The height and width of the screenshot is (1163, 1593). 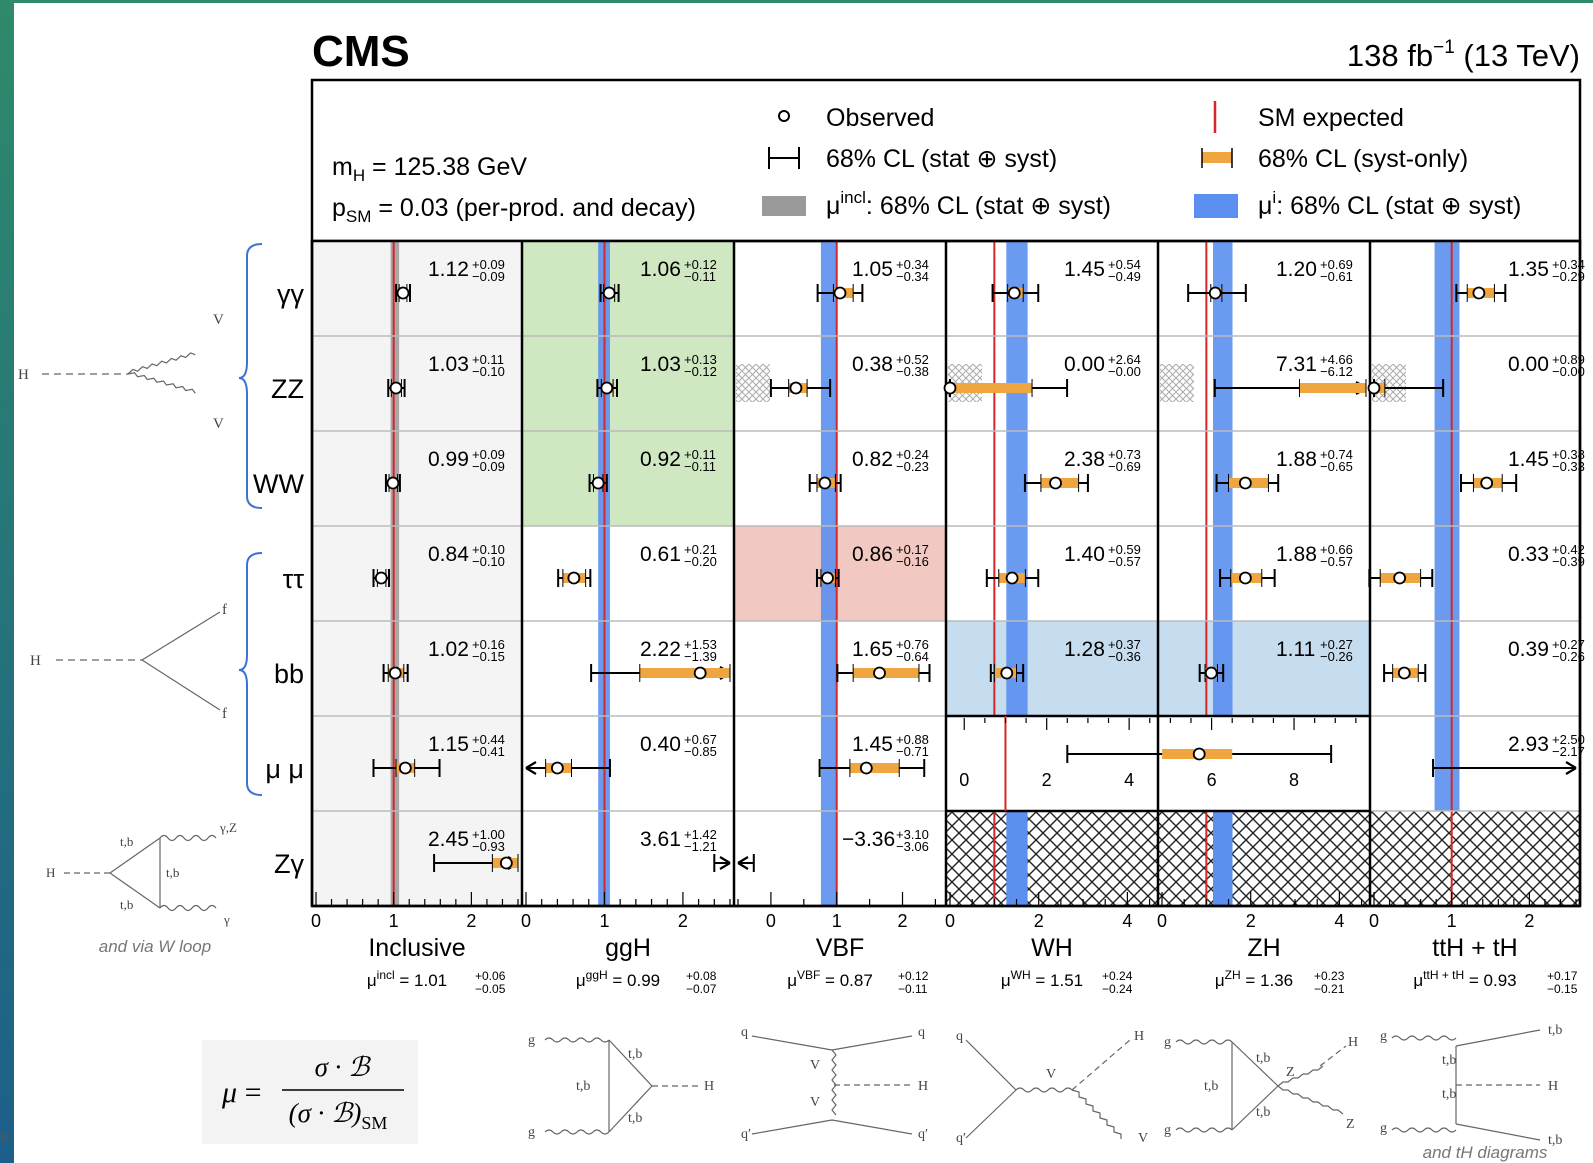 What do you see at coordinates (1568, 371) in the screenshot?
I see `measurement-tth-r1-dn: −0.00` at bounding box center [1568, 371].